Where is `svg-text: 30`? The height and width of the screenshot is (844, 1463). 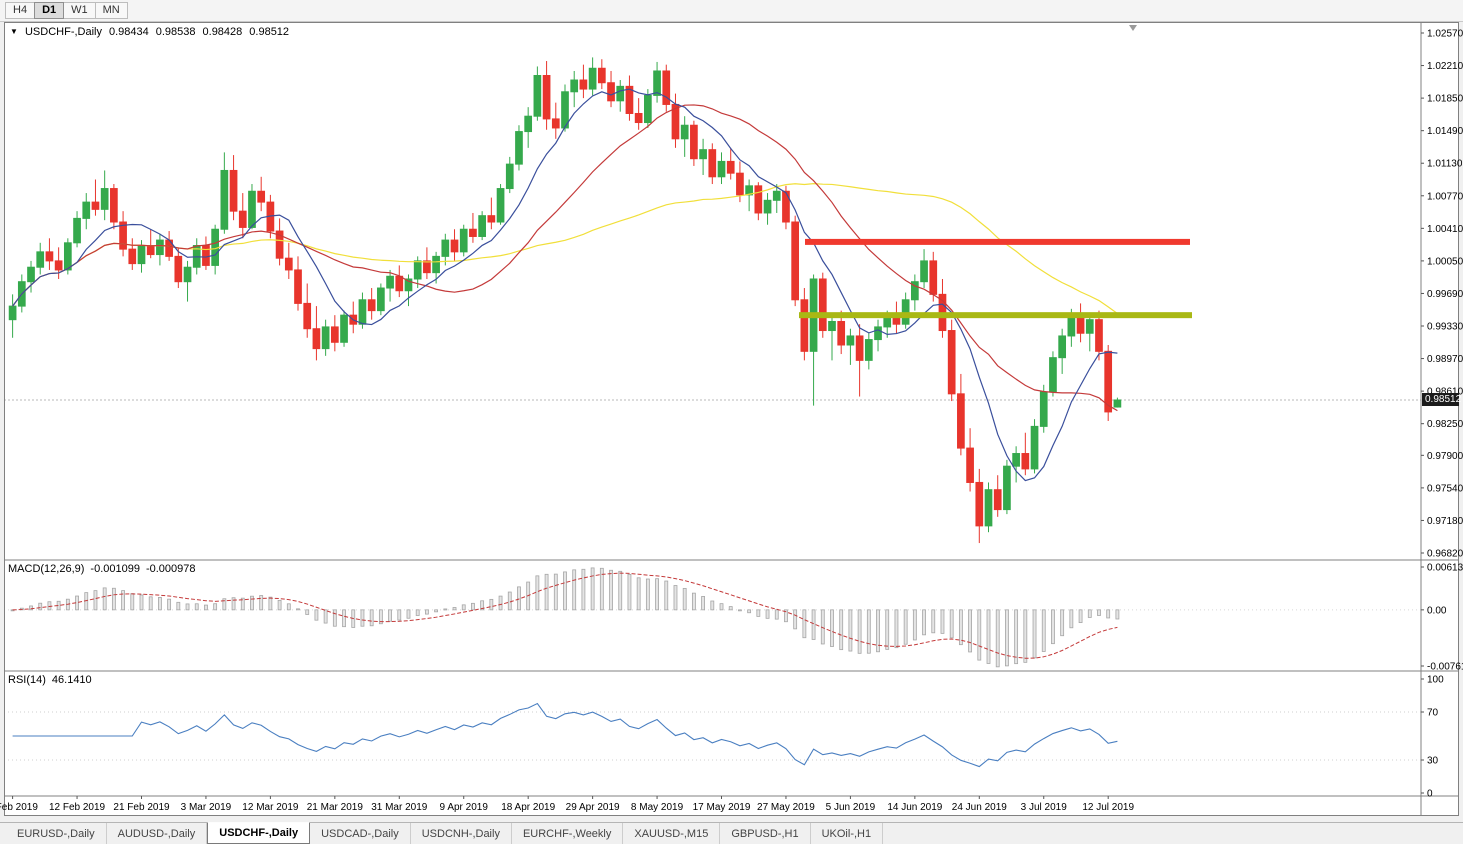
svg-text: 30 is located at coordinates (1433, 761).